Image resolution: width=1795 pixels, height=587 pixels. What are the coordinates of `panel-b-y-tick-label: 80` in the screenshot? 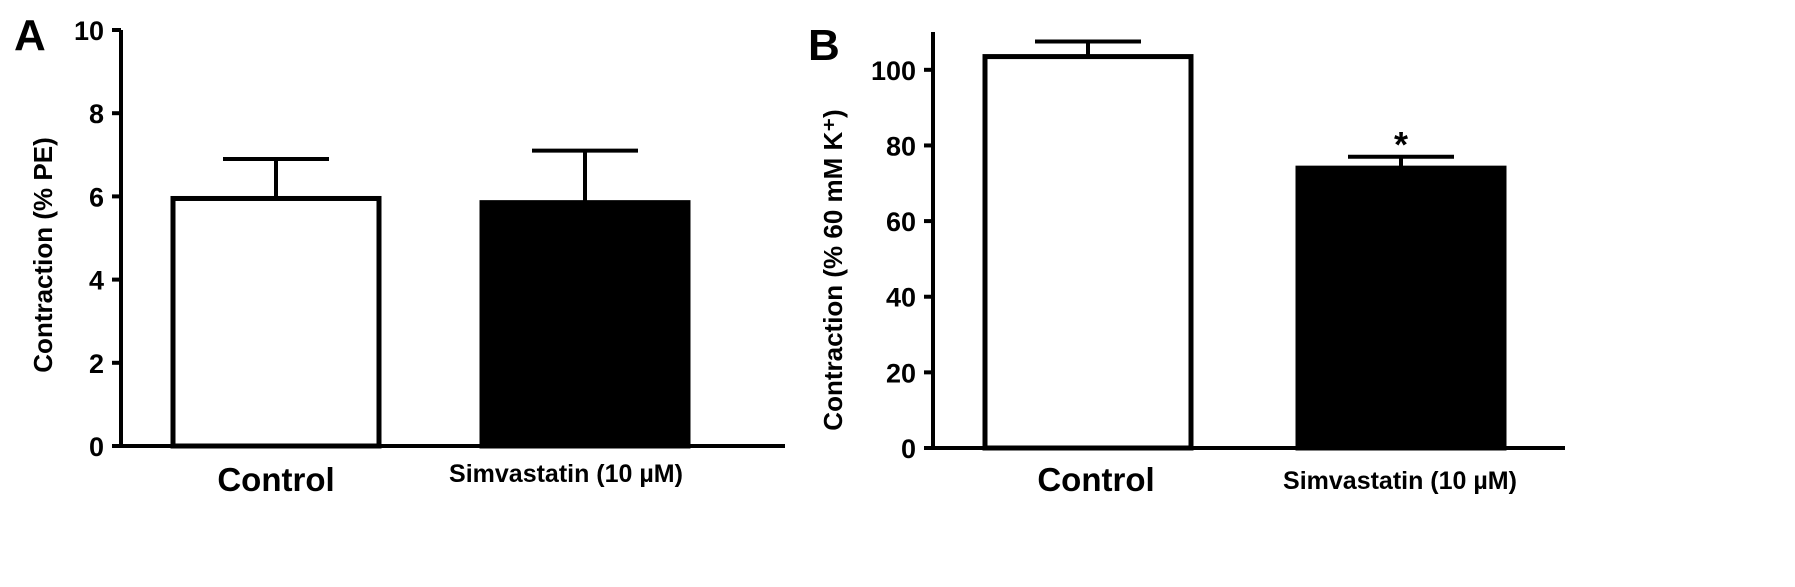 It's located at (901, 146).